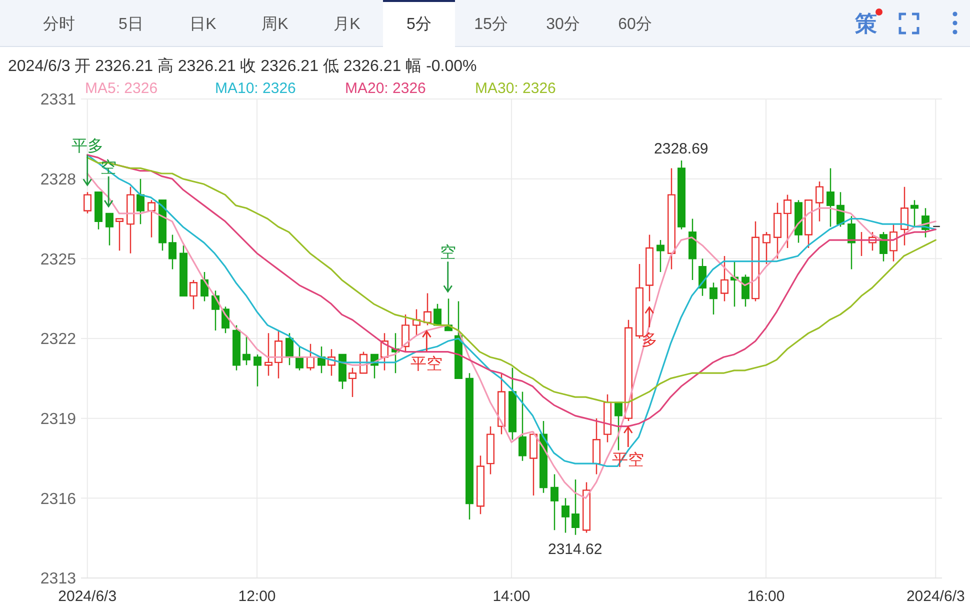 This screenshot has height=610, width=970. What do you see at coordinates (766, 596) in the screenshot?
I see `x-tick-label: 16:00` at bounding box center [766, 596].